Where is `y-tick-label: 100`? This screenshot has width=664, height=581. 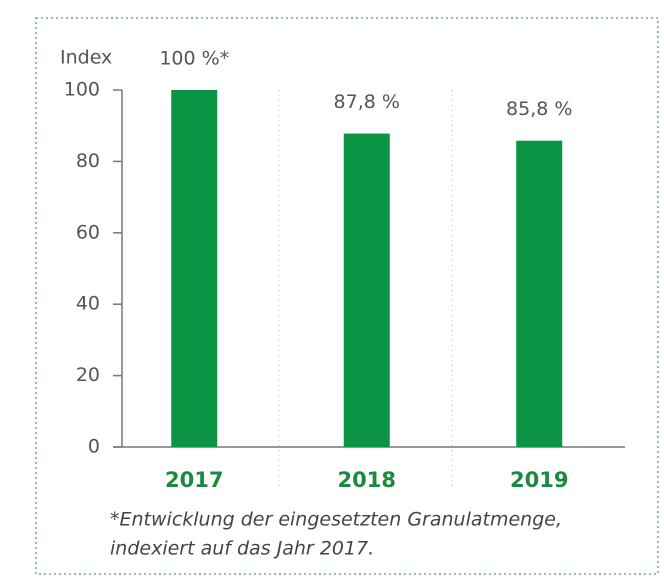 y-tick-label: 100 is located at coordinates (82, 90).